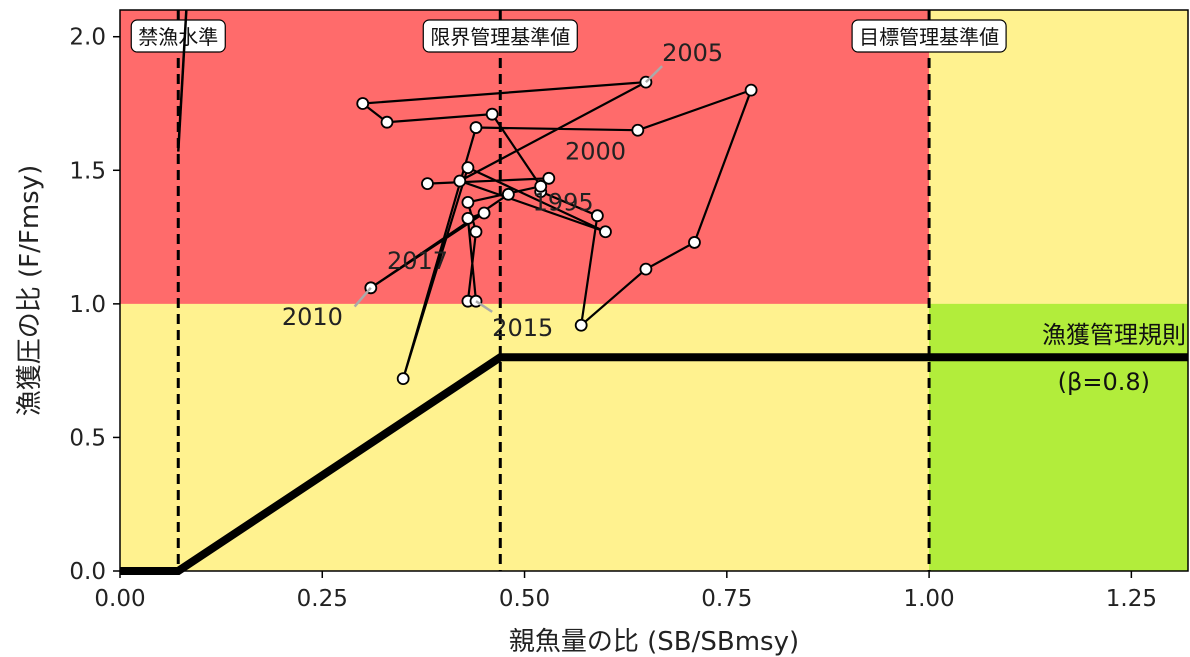 This screenshot has width=1190, height=657. What do you see at coordinates (522, 328) in the screenshot?
I see `year-label: 2015` at bounding box center [522, 328].